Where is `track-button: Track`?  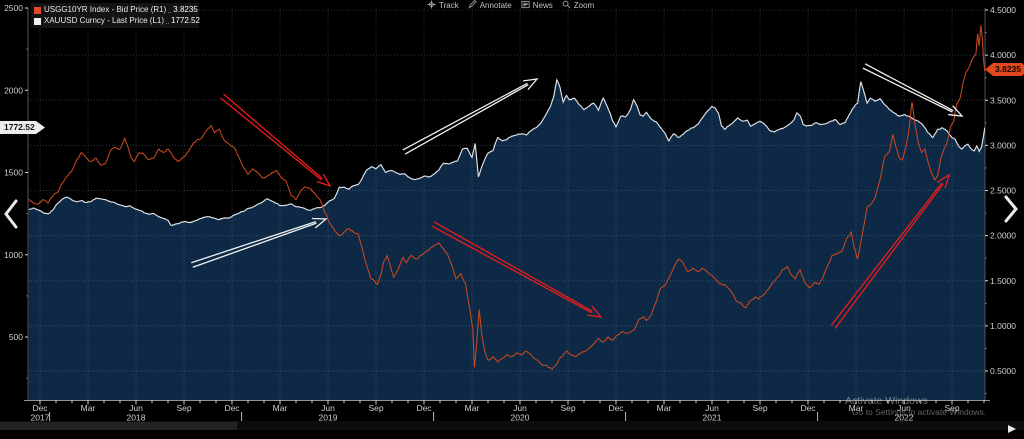 track-button: Track is located at coordinates (443, 5).